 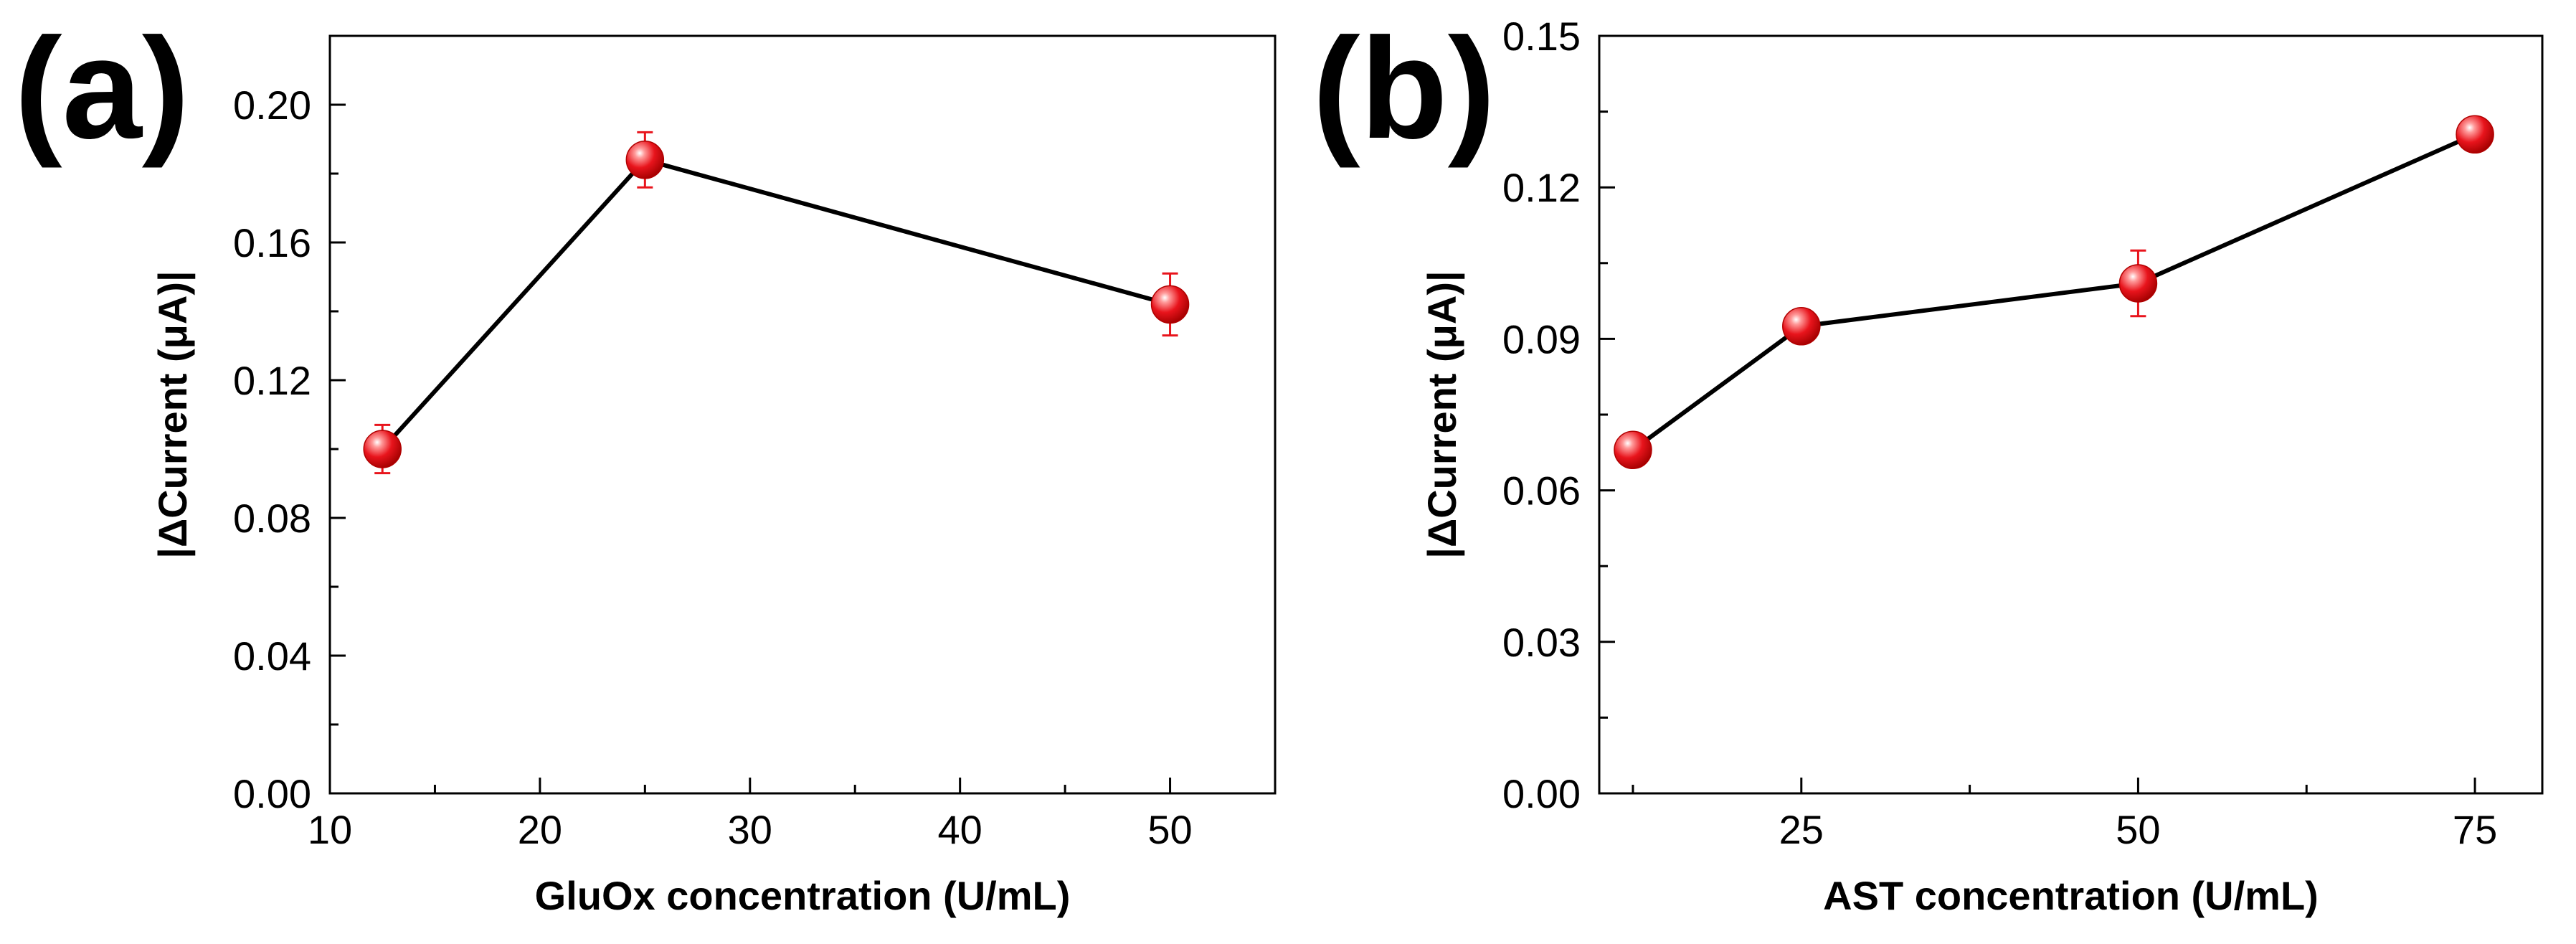 What do you see at coordinates (1541, 642) in the screenshot?
I see `y-tick-label: 0.03` at bounding box center [1541, 642].